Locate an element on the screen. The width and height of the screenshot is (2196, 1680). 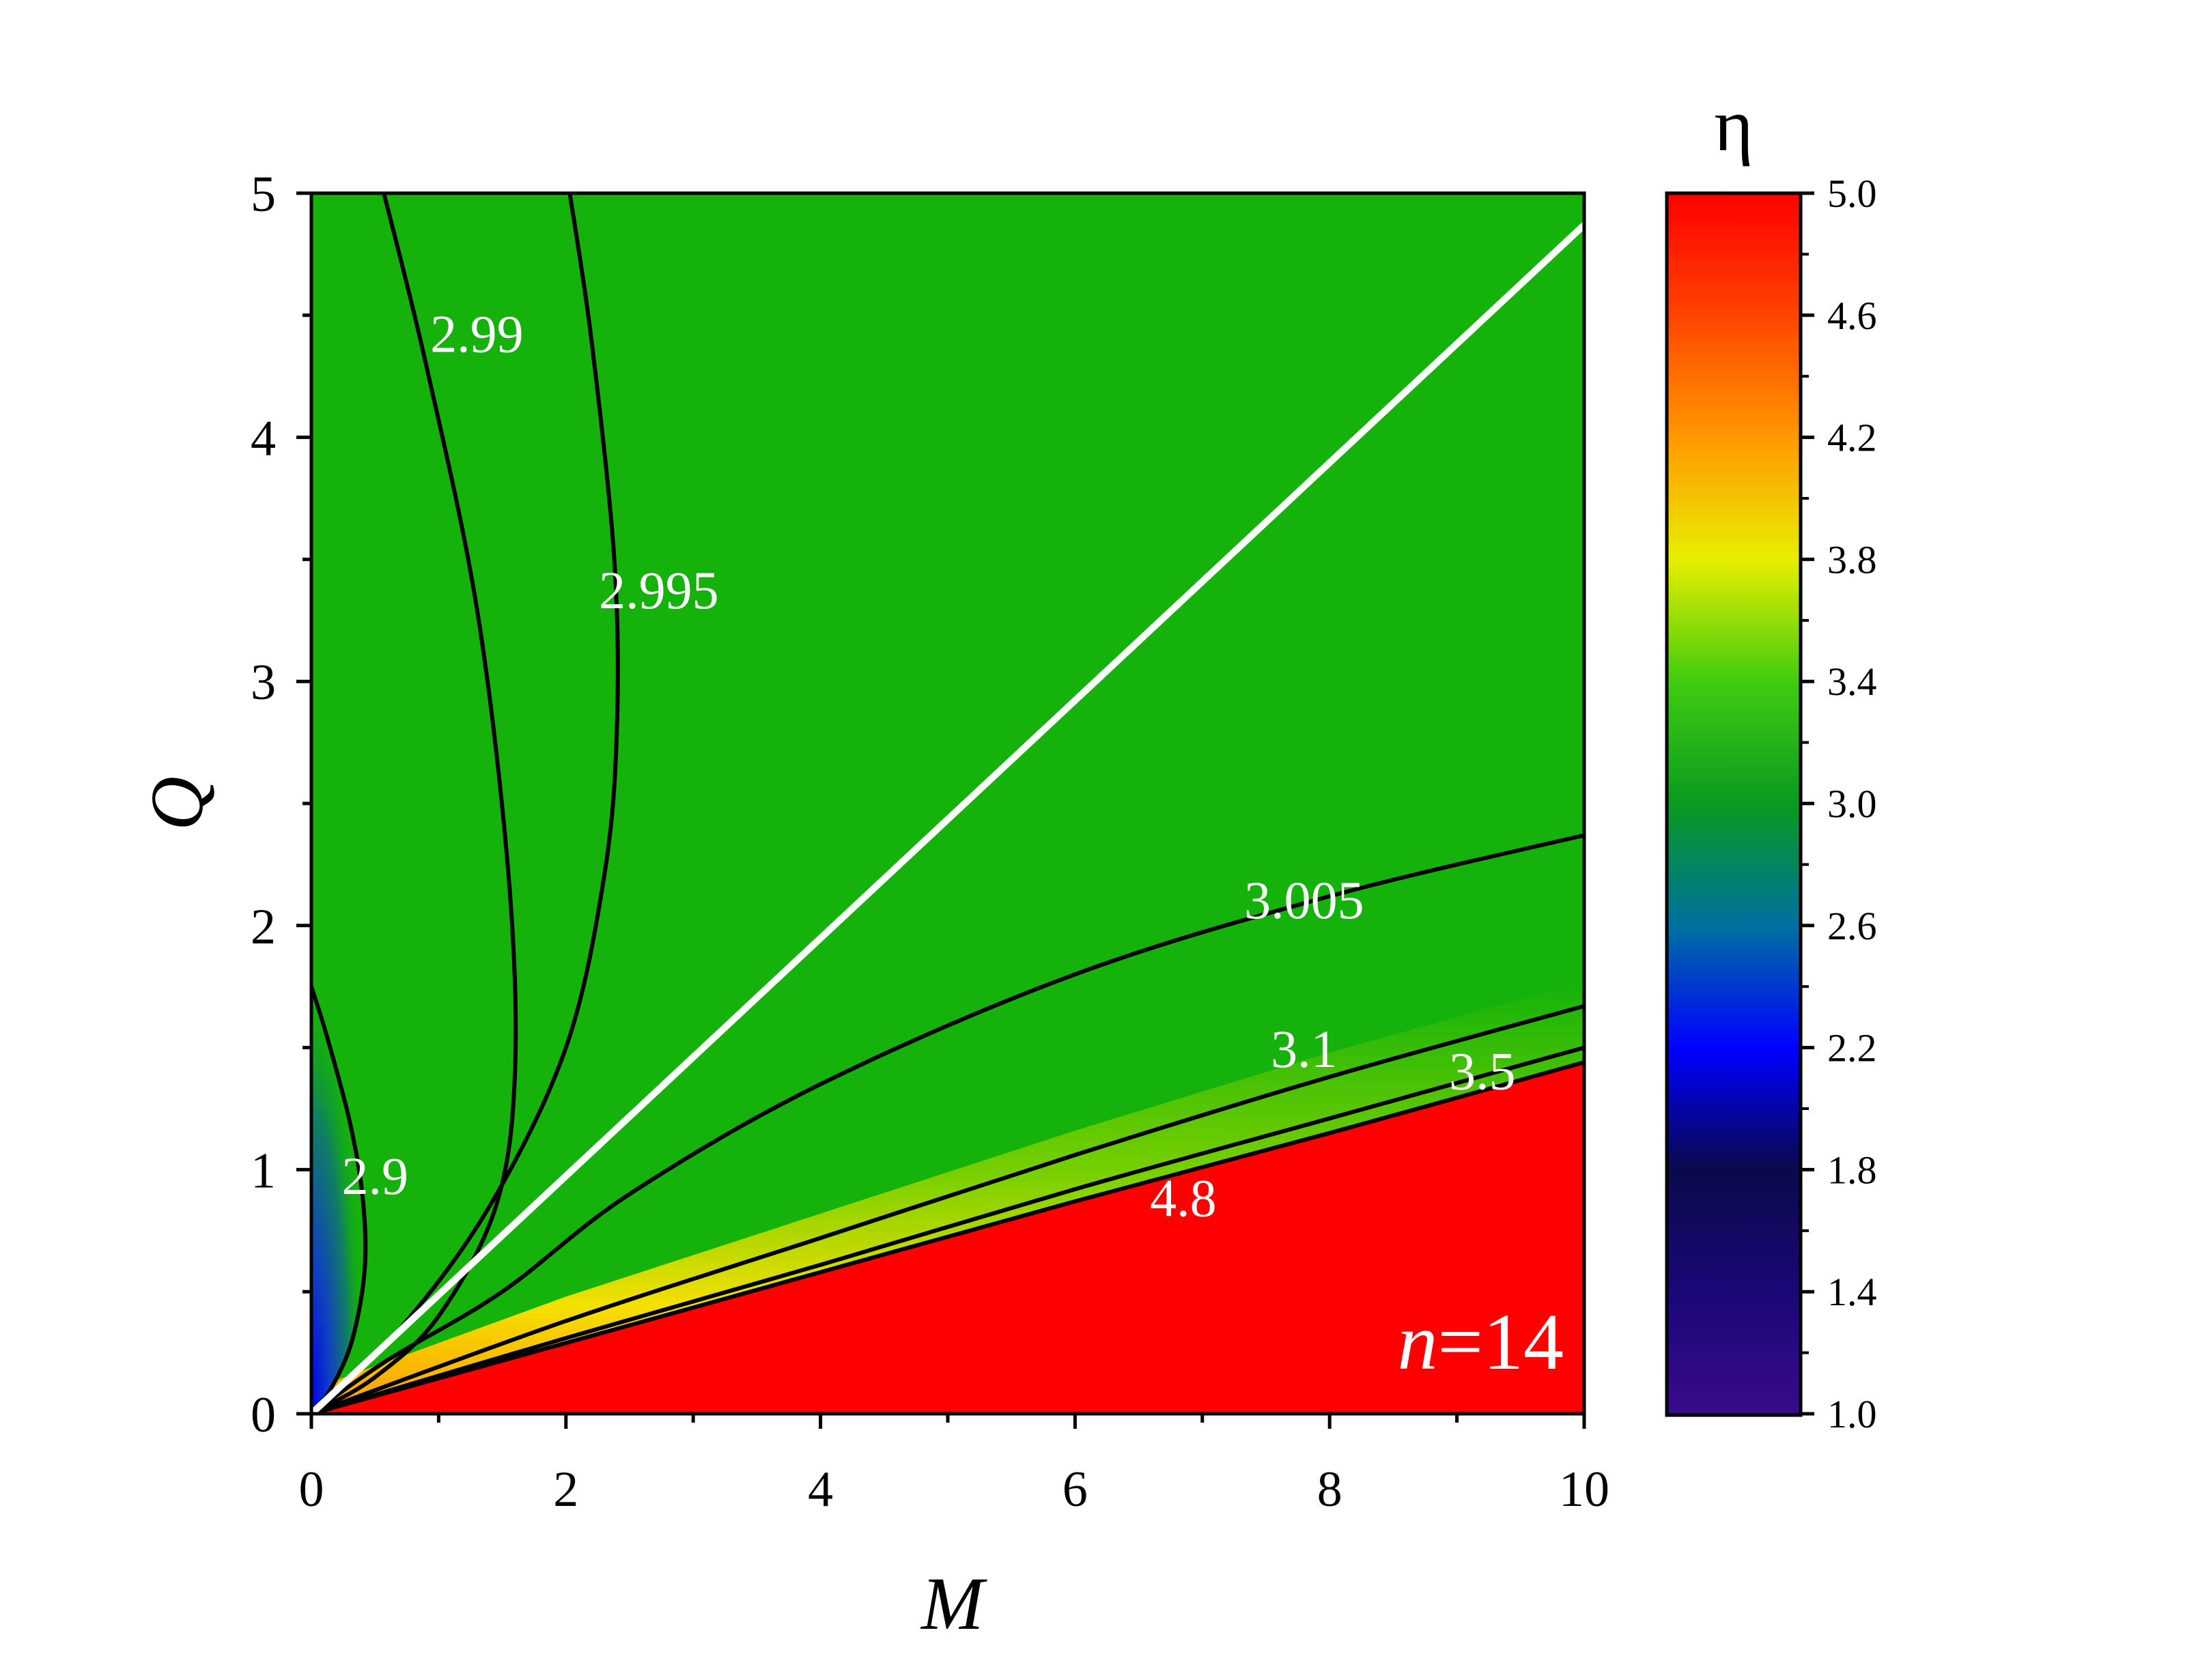
blue-region is located at coordinates (339, 1200).